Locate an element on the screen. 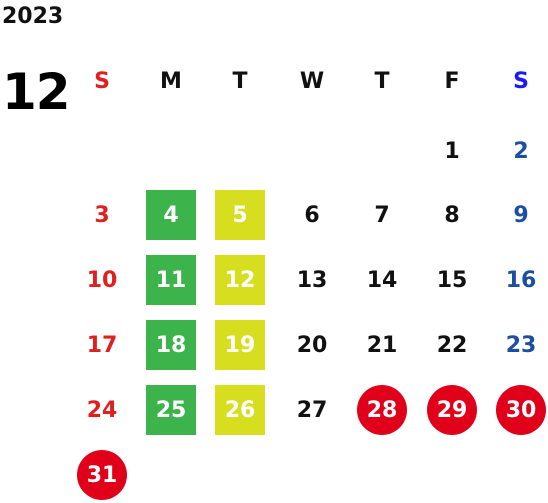 Image resolution: width=548 pixels, height=503 pixels. day-cell-20: 20 is located at coordinates (312, 345).